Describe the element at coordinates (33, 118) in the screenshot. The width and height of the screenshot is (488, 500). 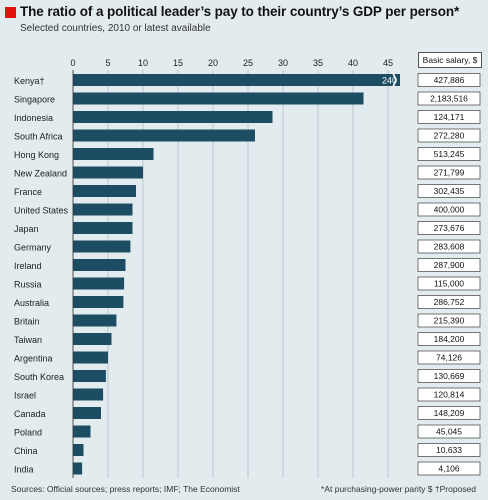
I see `category-label: Indonesia` at that location.